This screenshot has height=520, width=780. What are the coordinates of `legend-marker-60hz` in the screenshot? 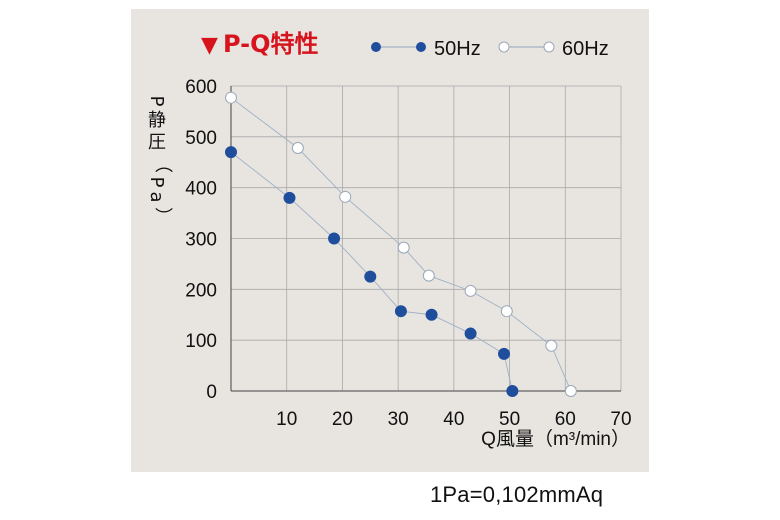 It's located at (504, 47).